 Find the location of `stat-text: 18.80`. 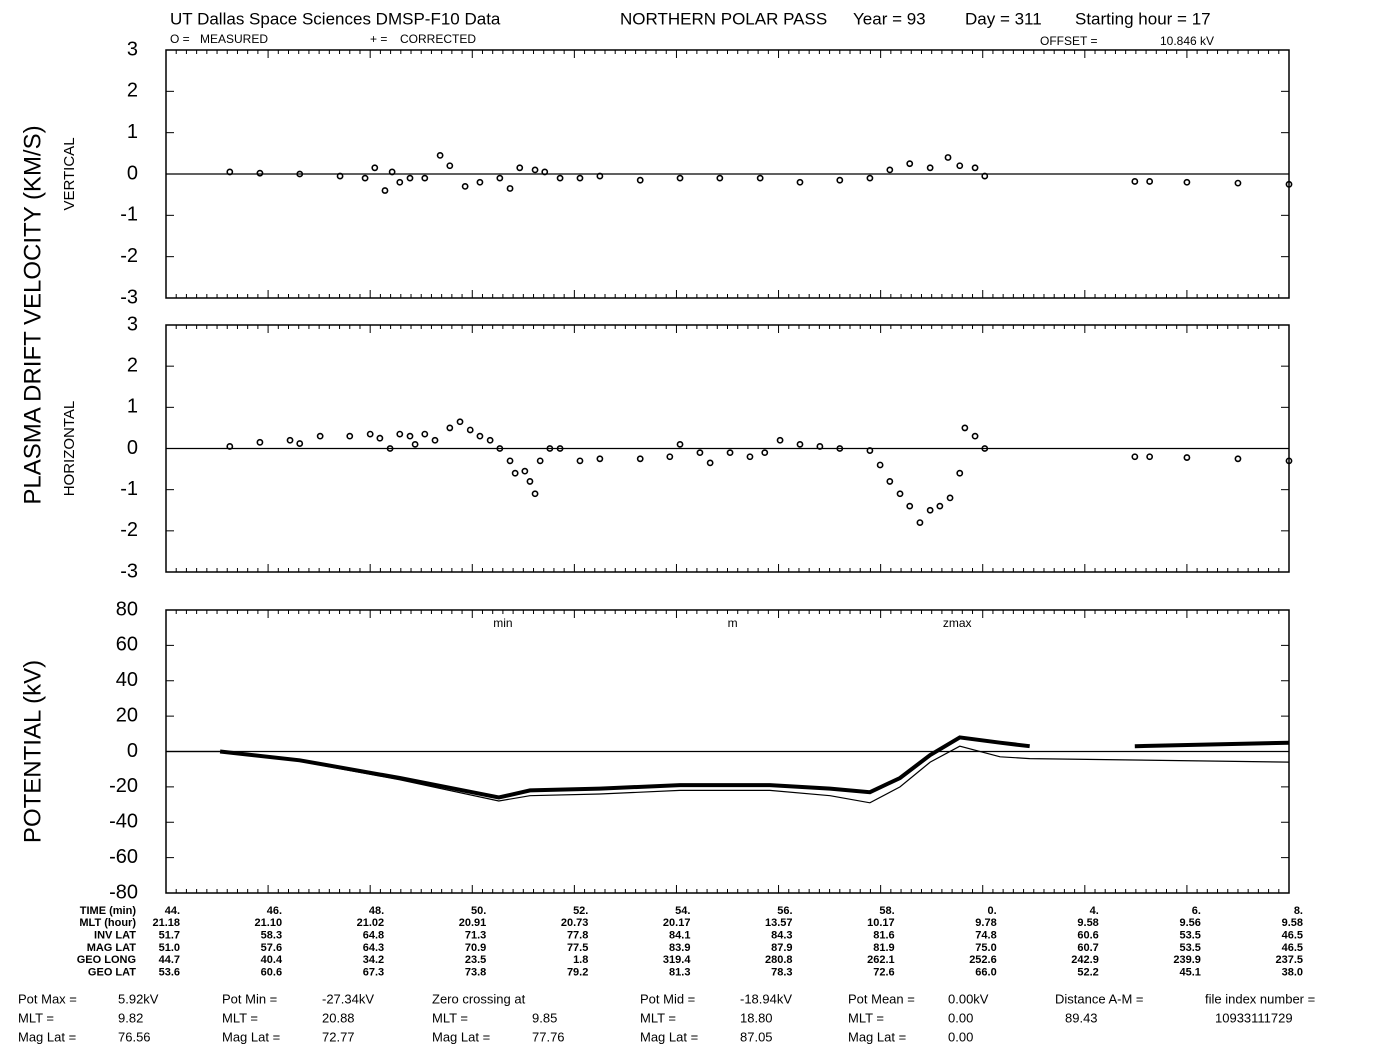

stat-text: 18.80 is located at coordinates (756, 1017).